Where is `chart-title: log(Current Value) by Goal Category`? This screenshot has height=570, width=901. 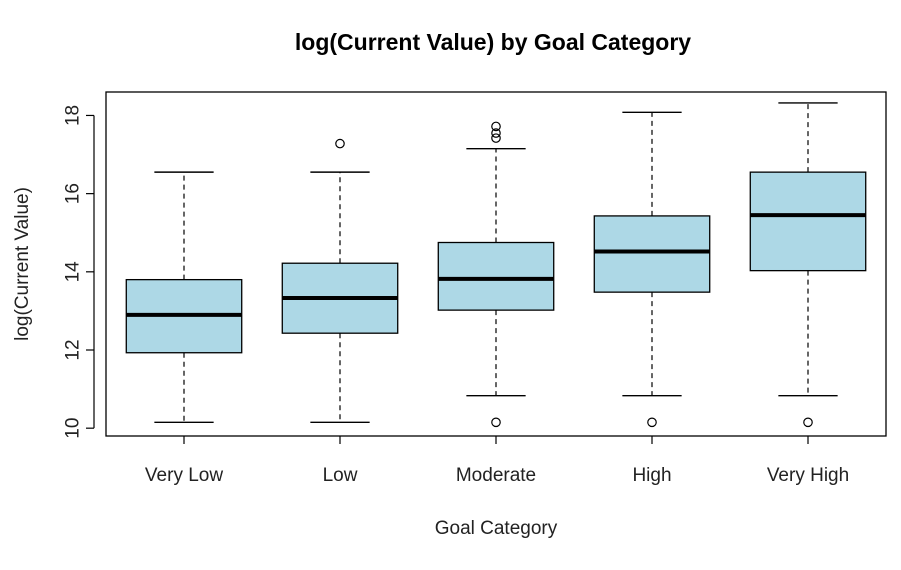 chart-title: log(Current Value) by Goal Category is located at coordinates (493, 42).